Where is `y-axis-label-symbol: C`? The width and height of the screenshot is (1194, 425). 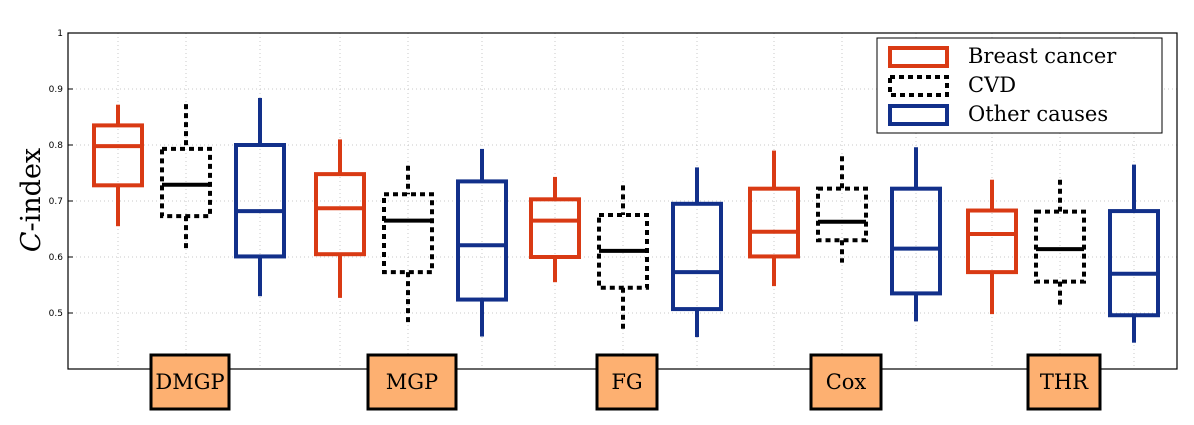
y-axis-label-symbol: C is located at coordinates (31, 241).